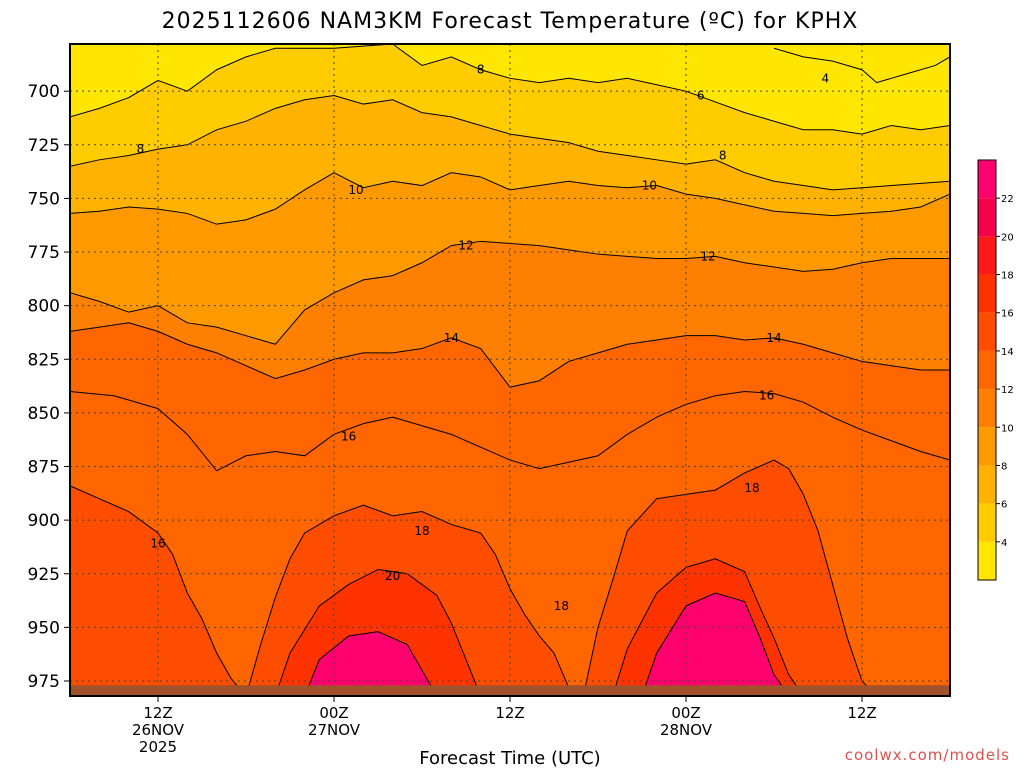 Image resolution: width=1024 pixels, height=768 pixels. I want to click on credit-link: coolwx.com/models, so click(927, 755).